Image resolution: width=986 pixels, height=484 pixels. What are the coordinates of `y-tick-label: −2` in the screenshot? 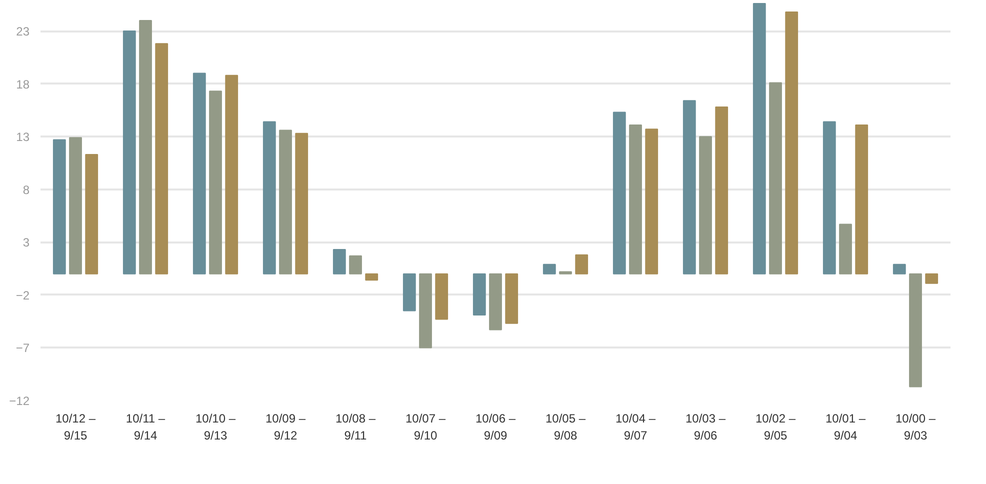 It's located at (23, 295).